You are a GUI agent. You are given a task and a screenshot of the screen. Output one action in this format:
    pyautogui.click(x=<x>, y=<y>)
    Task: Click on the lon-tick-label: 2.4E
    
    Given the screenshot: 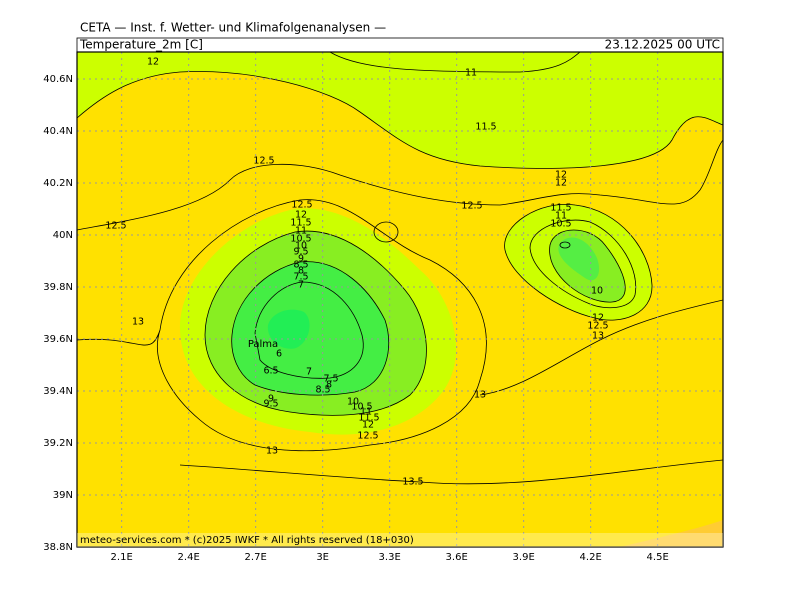 What is the action you would take?
    pyautogui.click(x=189, y=557)
    